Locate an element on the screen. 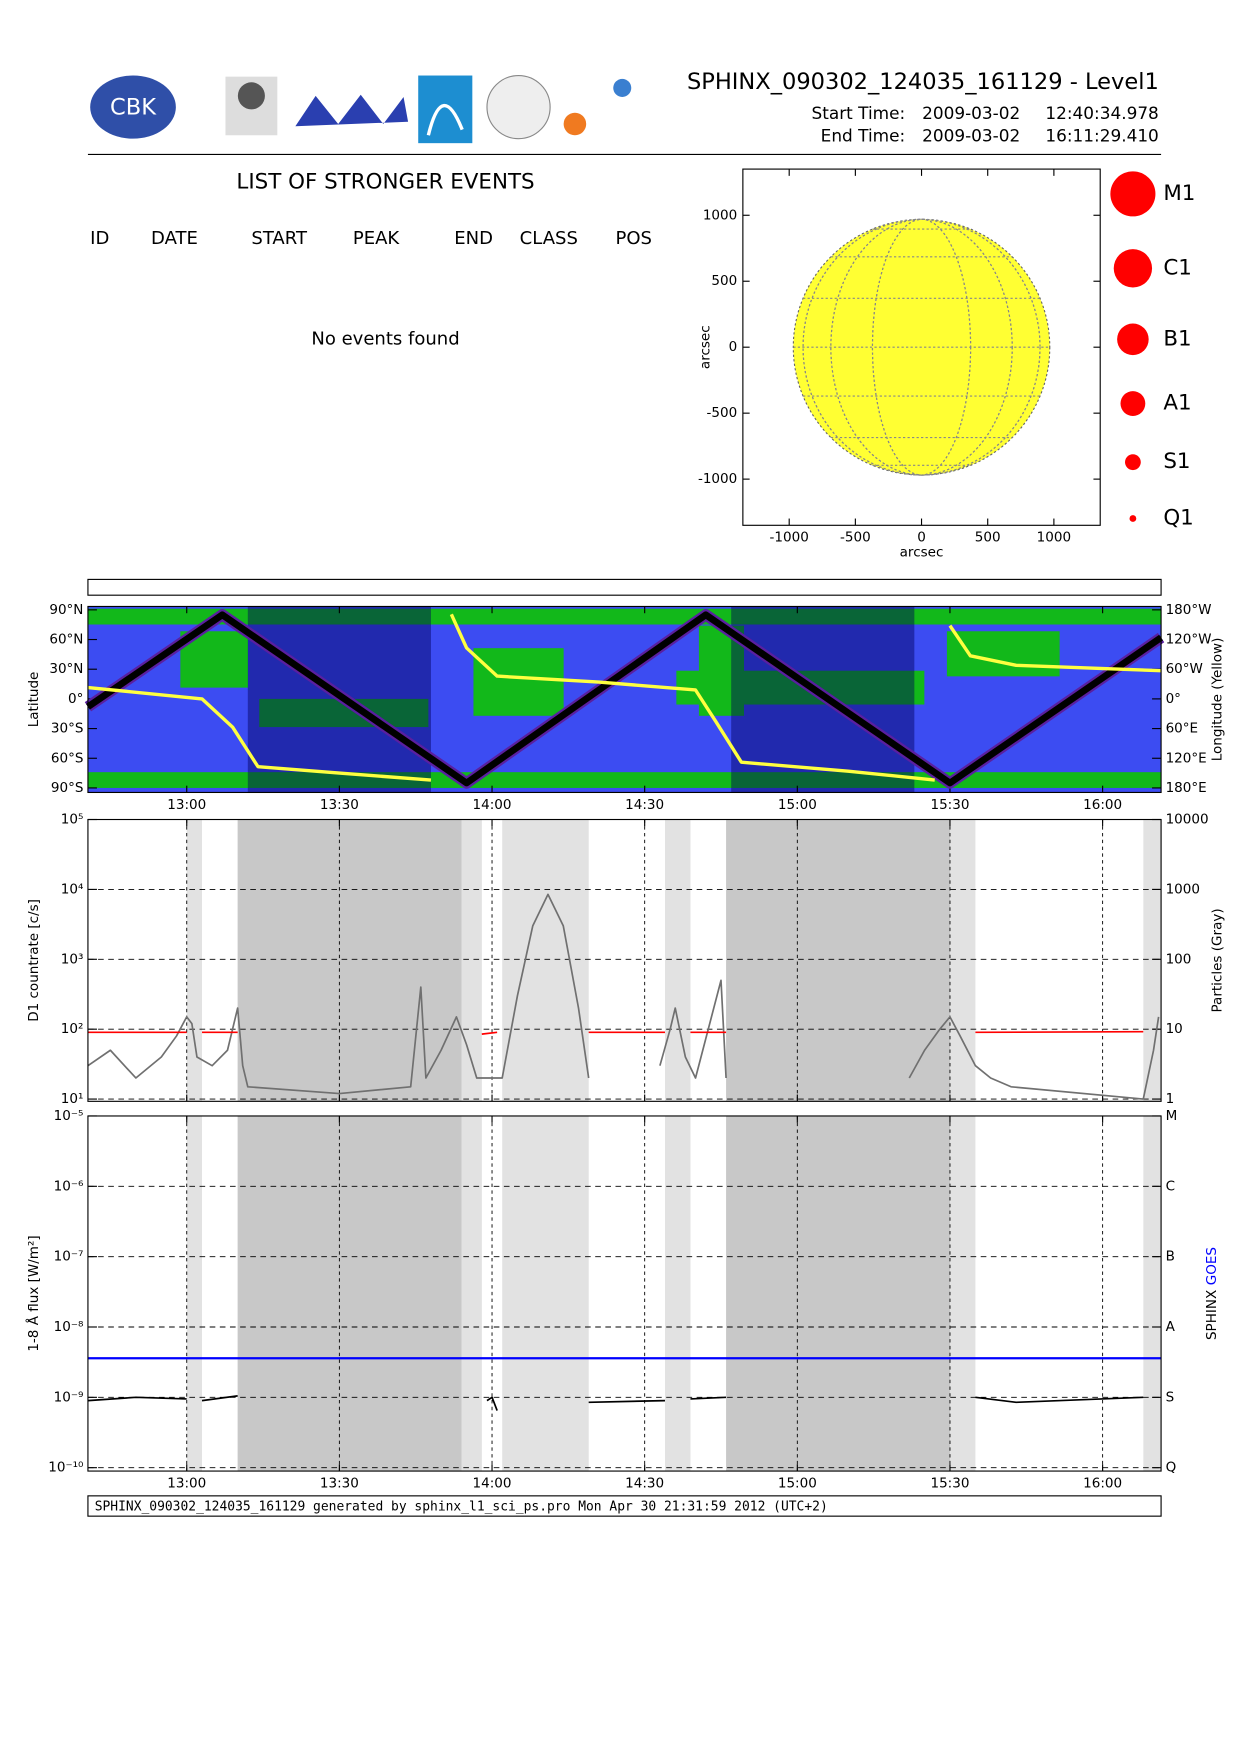 The height and width of the screenshot is (1754, 1240). logos: CBK is located at coordinates (361, 109).